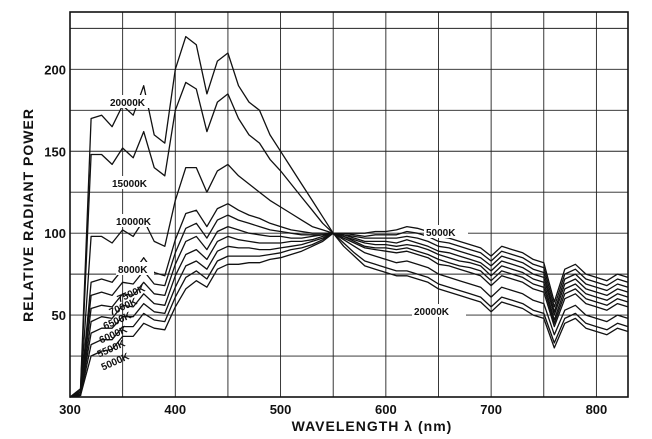 The height and width of the screenshot is (439, 652). What do you see at coordinates (55, 151) in the screenshot?
I see `y-tick-label-150: 150` at bounding box center [55, 151].